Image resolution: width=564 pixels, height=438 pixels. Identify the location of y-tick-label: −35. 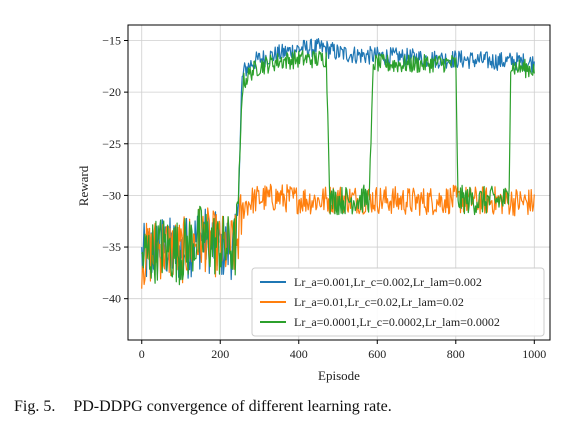
(111, 247).